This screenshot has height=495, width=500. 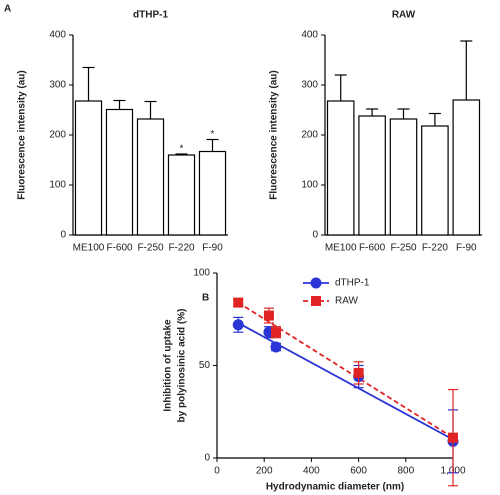 I want to click on x-tick-label: 800, so click(x=405, y=471).